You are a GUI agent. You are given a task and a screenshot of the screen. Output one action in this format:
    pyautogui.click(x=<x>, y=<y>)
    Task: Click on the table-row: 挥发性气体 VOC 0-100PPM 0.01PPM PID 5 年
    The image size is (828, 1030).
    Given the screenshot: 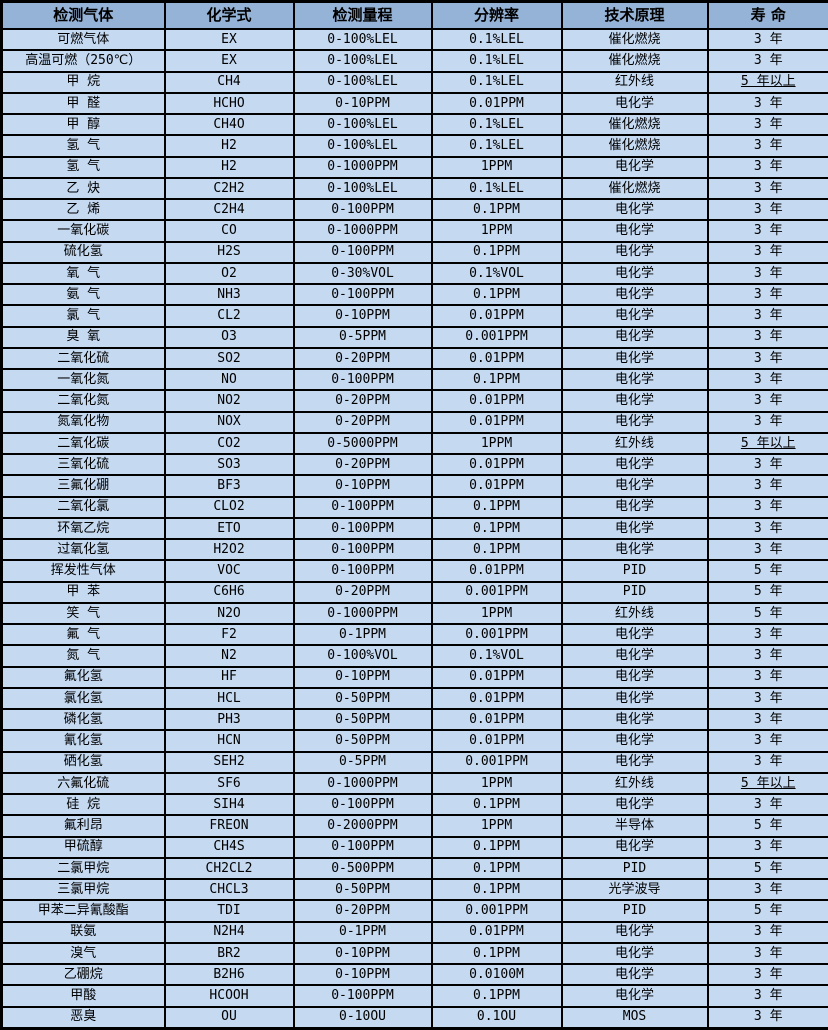 What is the action you would take?
    pyautogui.click(x=414, y=571)
    